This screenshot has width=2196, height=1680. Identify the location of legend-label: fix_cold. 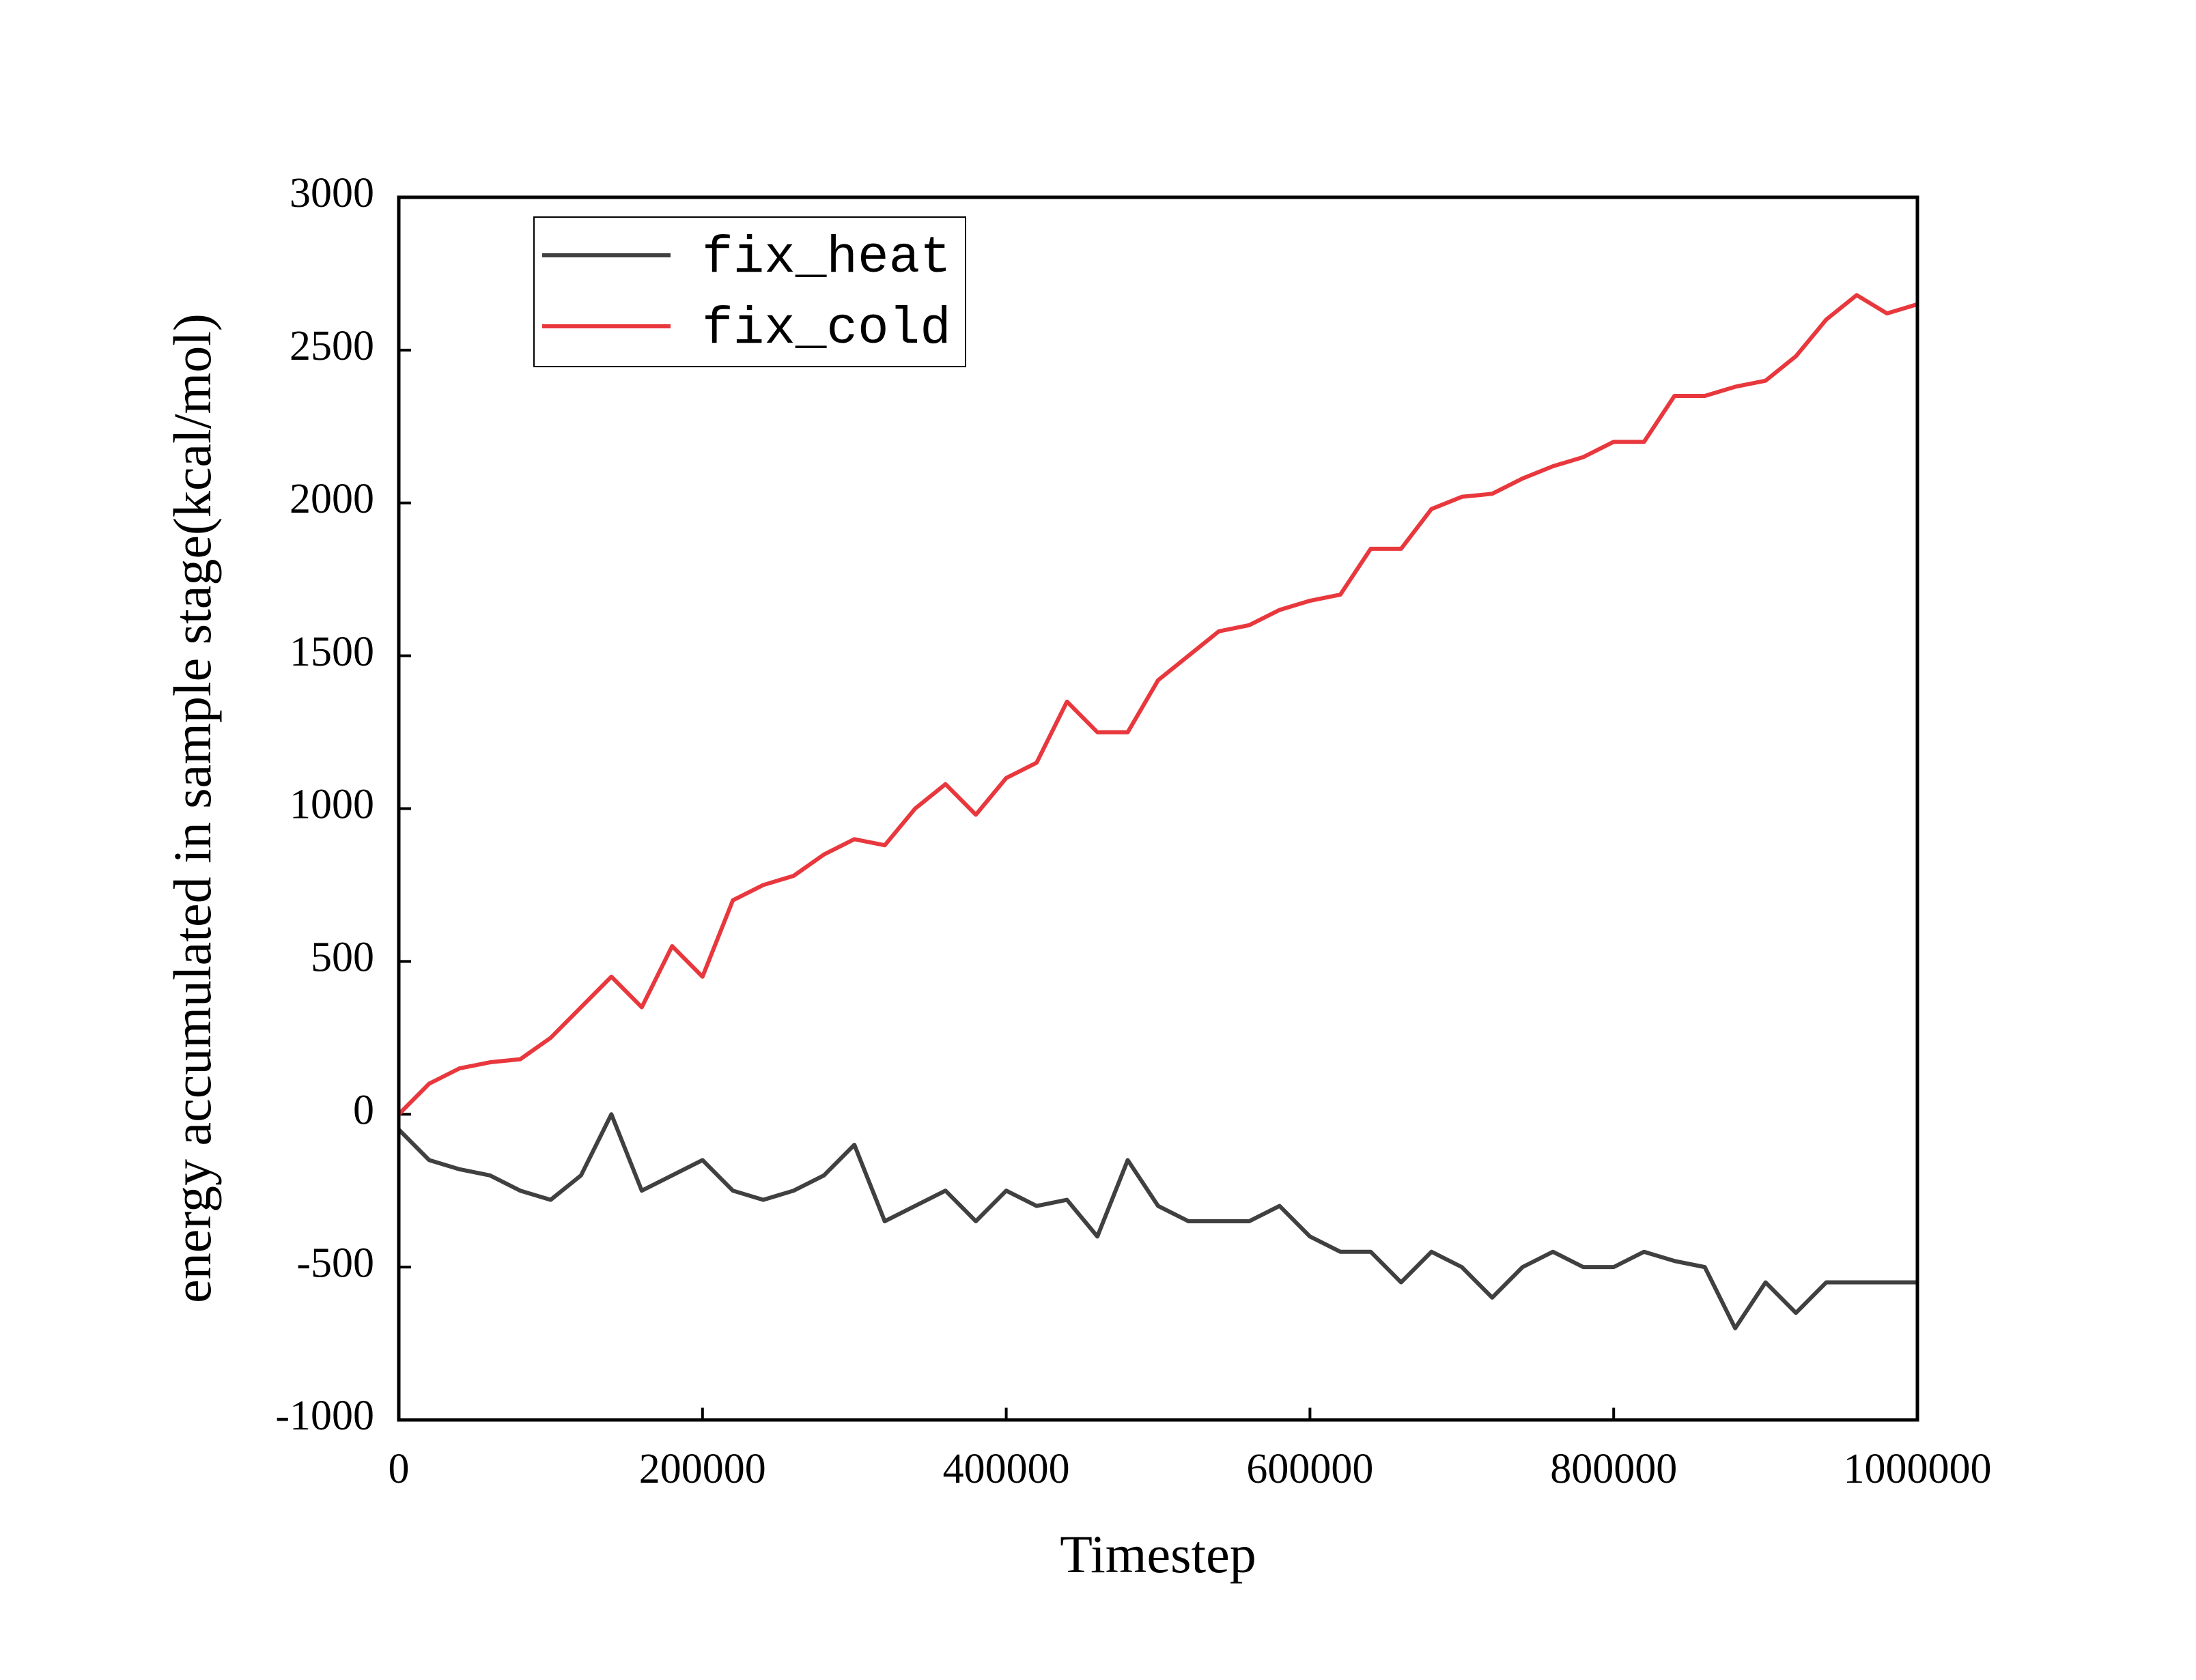
(827, 329).